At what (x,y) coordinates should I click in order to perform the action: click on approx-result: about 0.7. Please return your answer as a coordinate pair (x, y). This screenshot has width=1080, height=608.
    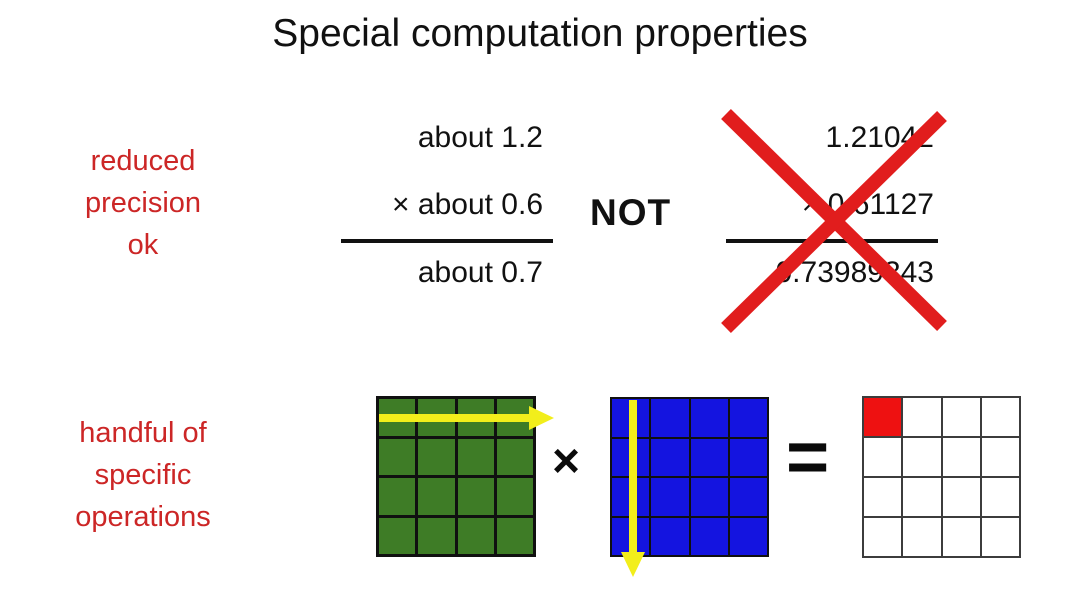
    Looking at the image, I should click on (480, 272).